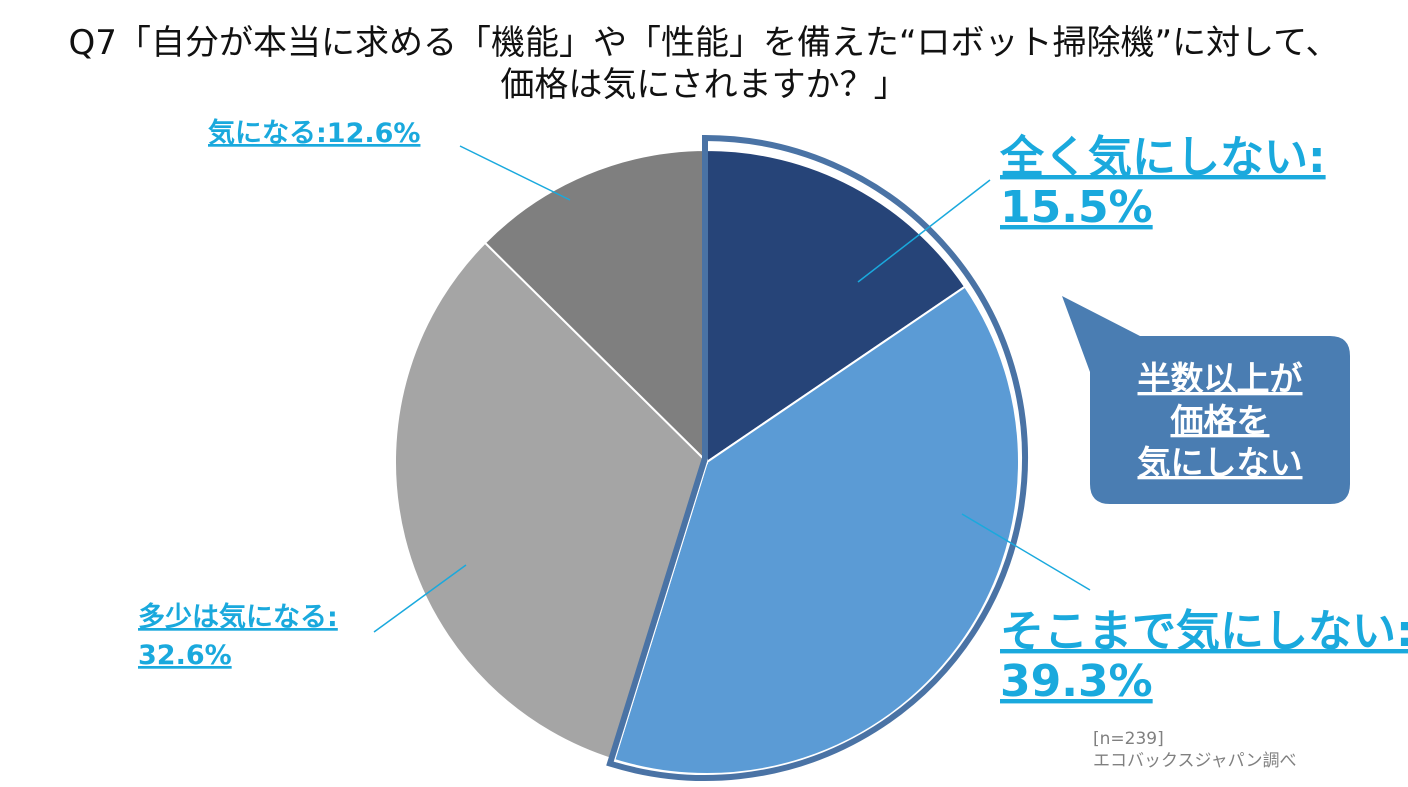 Image resolution: width=1408 pixels, height=787 pixels. I want to click on label-s3: 気になる:12.6%, so click(314, 133).